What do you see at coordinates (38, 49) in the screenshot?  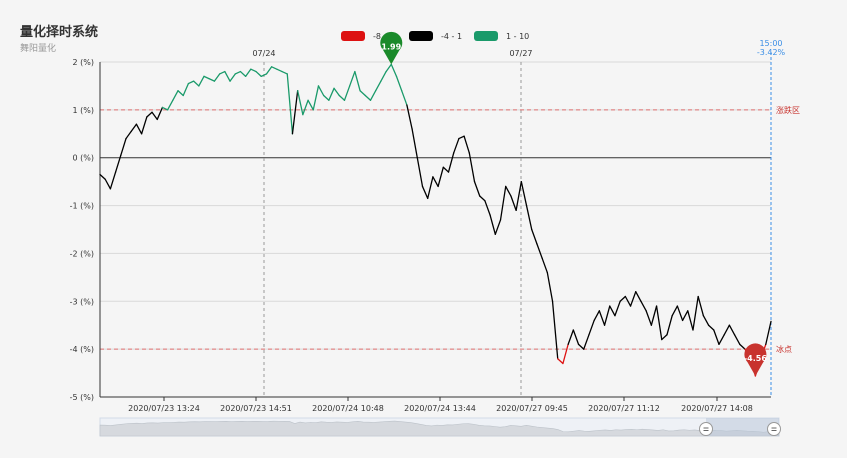 I see `page-subtitle: 舞阳量化` at bounding box center [38, 49].